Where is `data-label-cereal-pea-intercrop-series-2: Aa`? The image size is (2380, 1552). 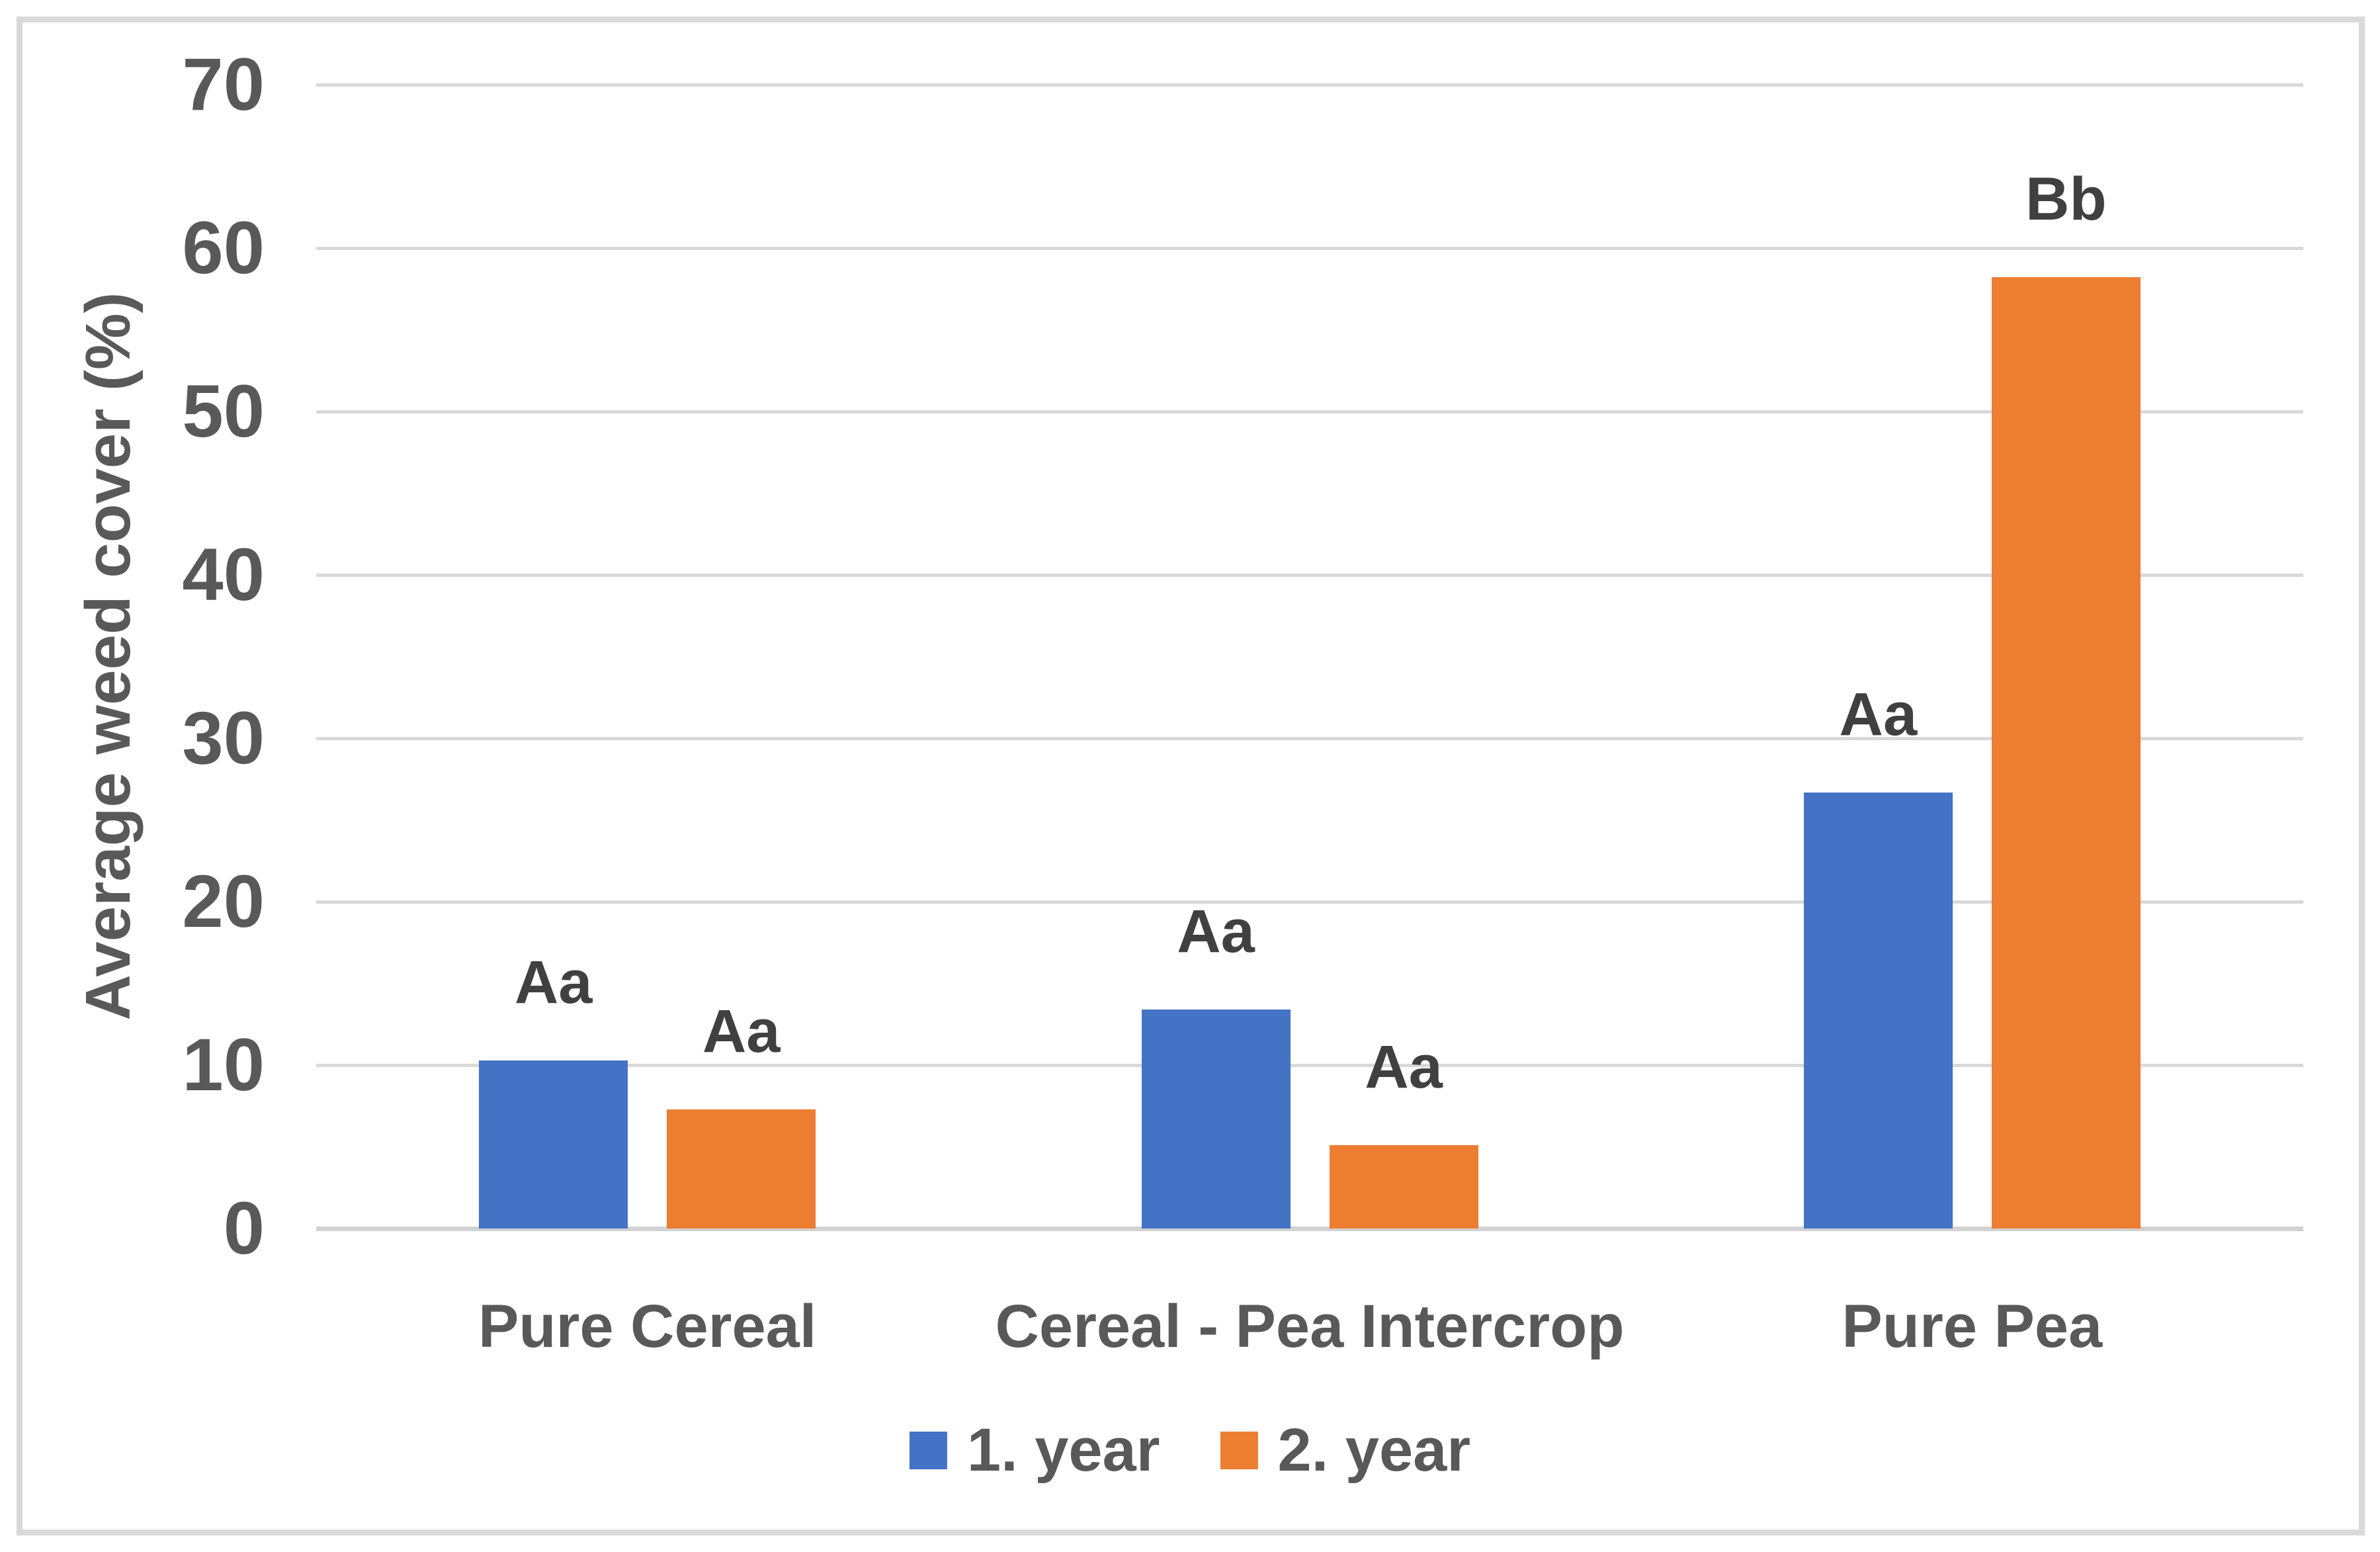 data-label-cereal-pea-intercrop-series-2: Aa is located at coordinates (1404, 1067).